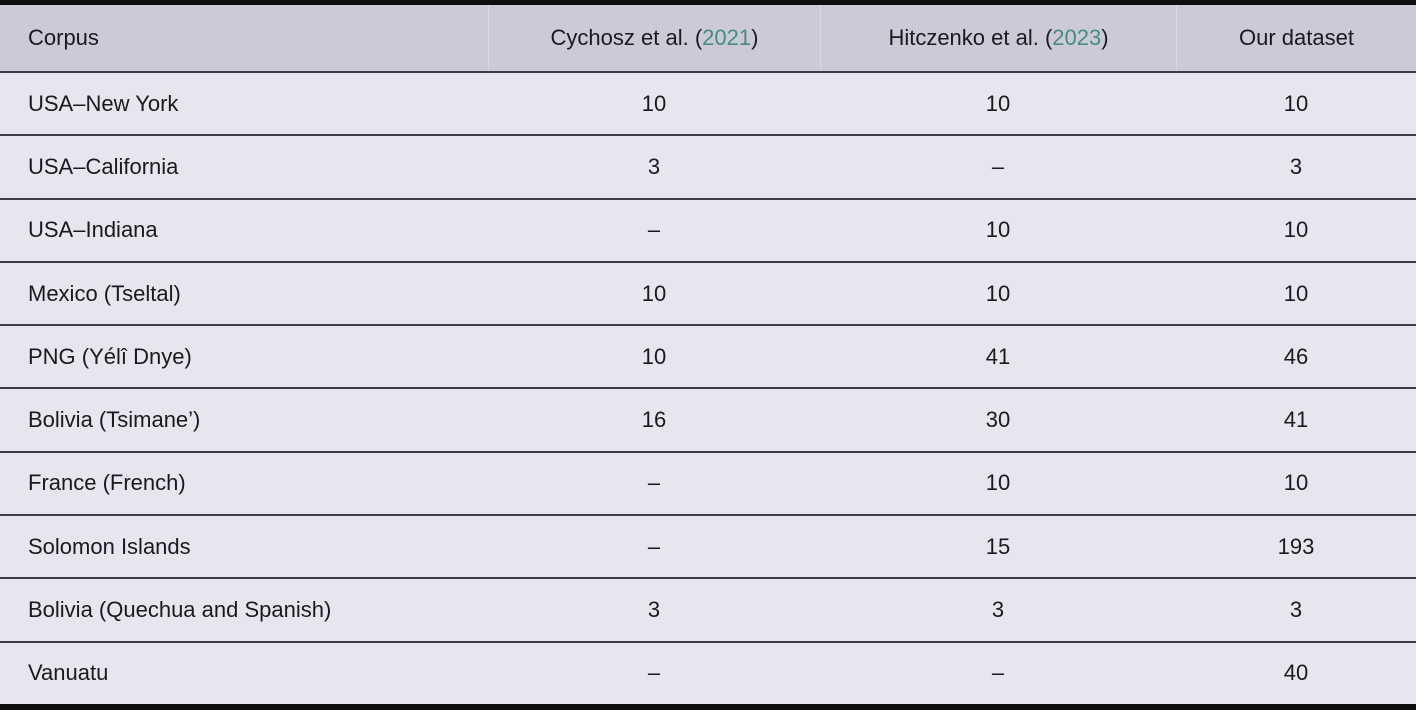  I want to click on table-row: Solomon Islands – 15 193, so click(708, 548).